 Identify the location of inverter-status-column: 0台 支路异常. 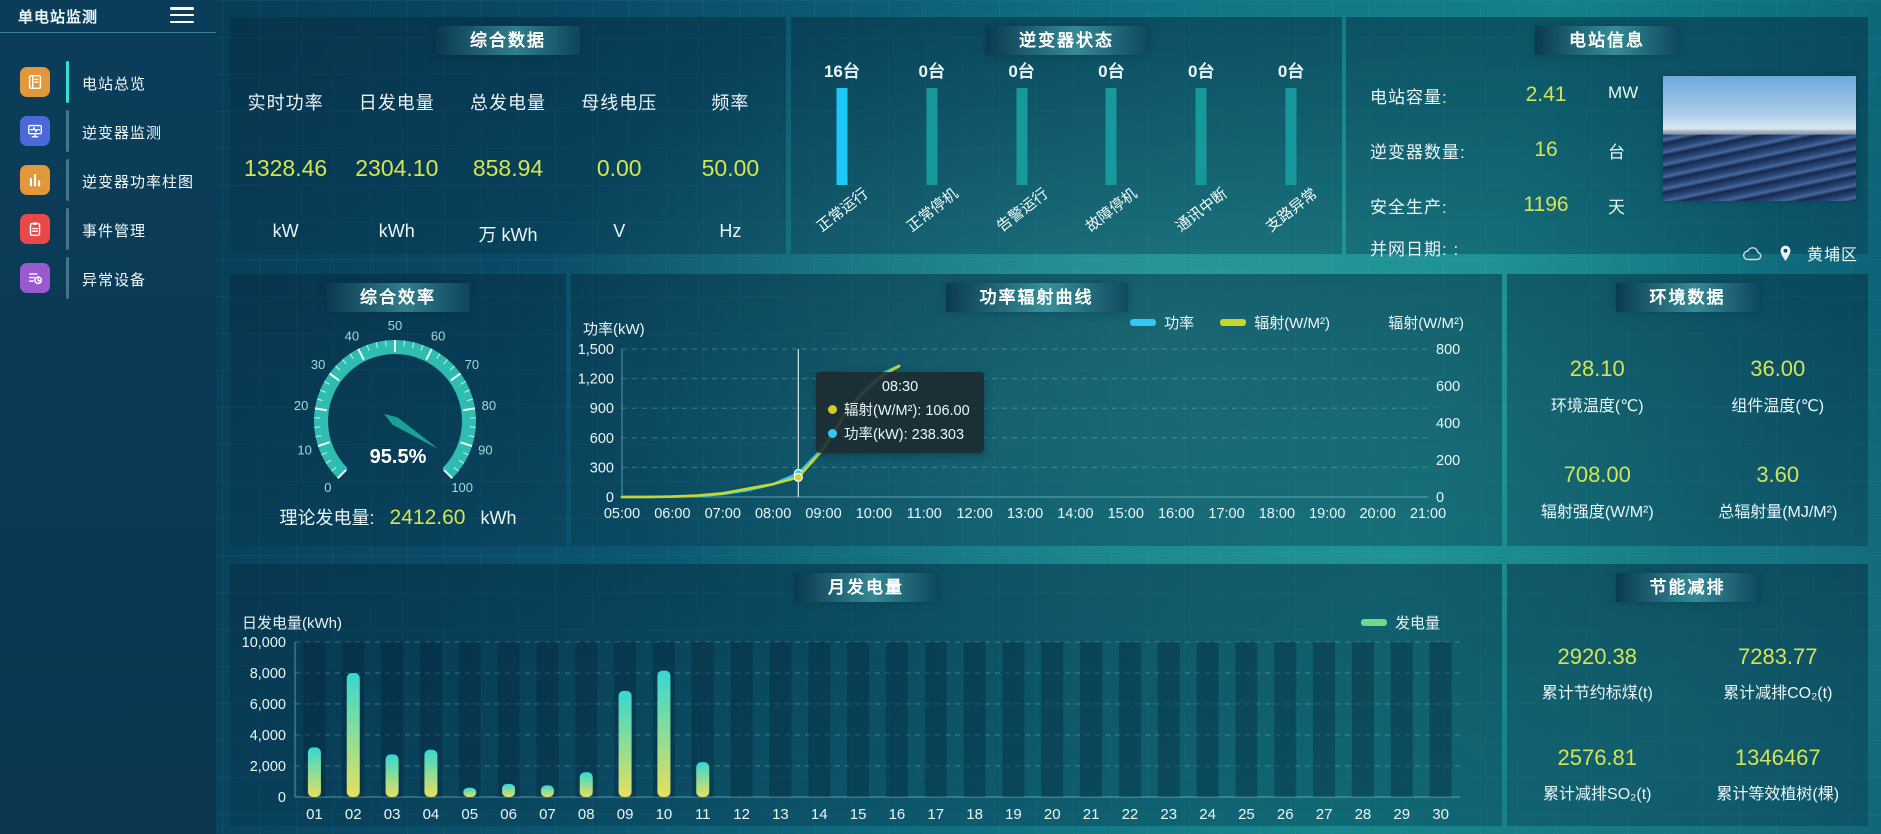
(1291, 155).